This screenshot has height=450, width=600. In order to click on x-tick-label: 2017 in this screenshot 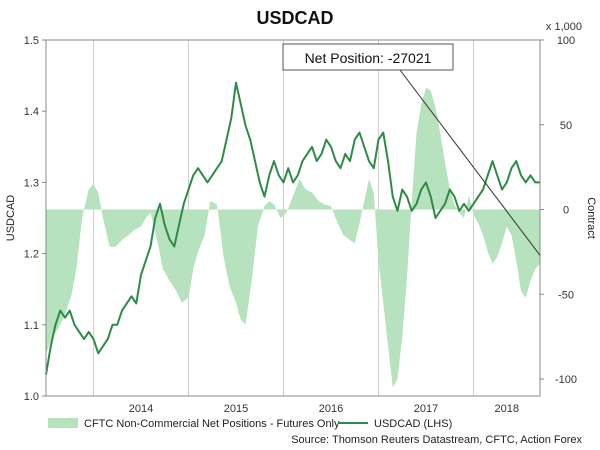, I will do `click(426, 409)`.